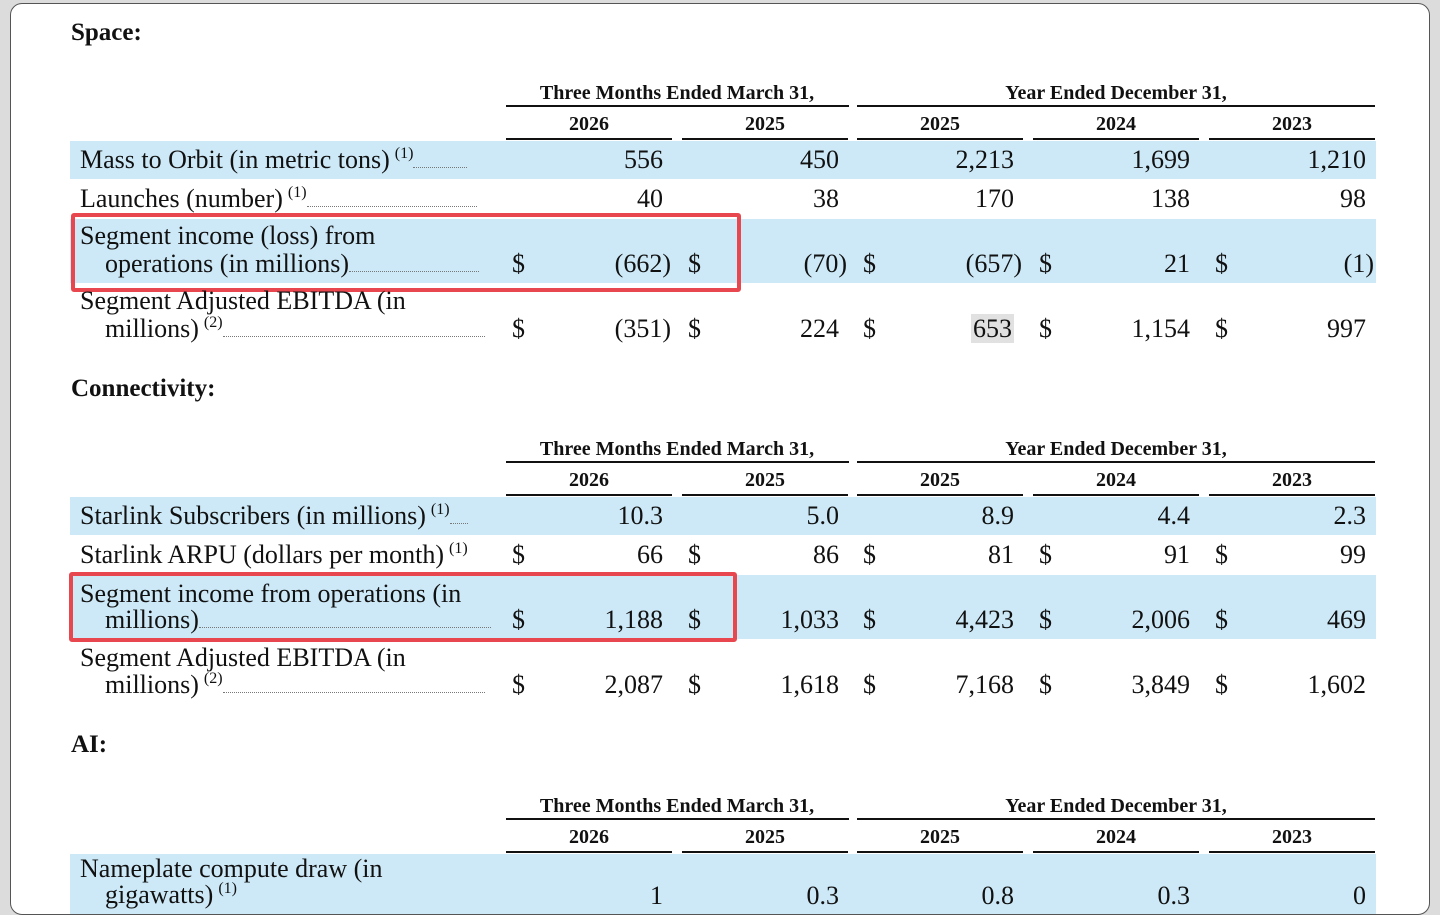 This screenshot has height=915, width=1440. Describe the element at coordinates (819, 328) in the screenshot. I see `cell-value: 224` at that location.